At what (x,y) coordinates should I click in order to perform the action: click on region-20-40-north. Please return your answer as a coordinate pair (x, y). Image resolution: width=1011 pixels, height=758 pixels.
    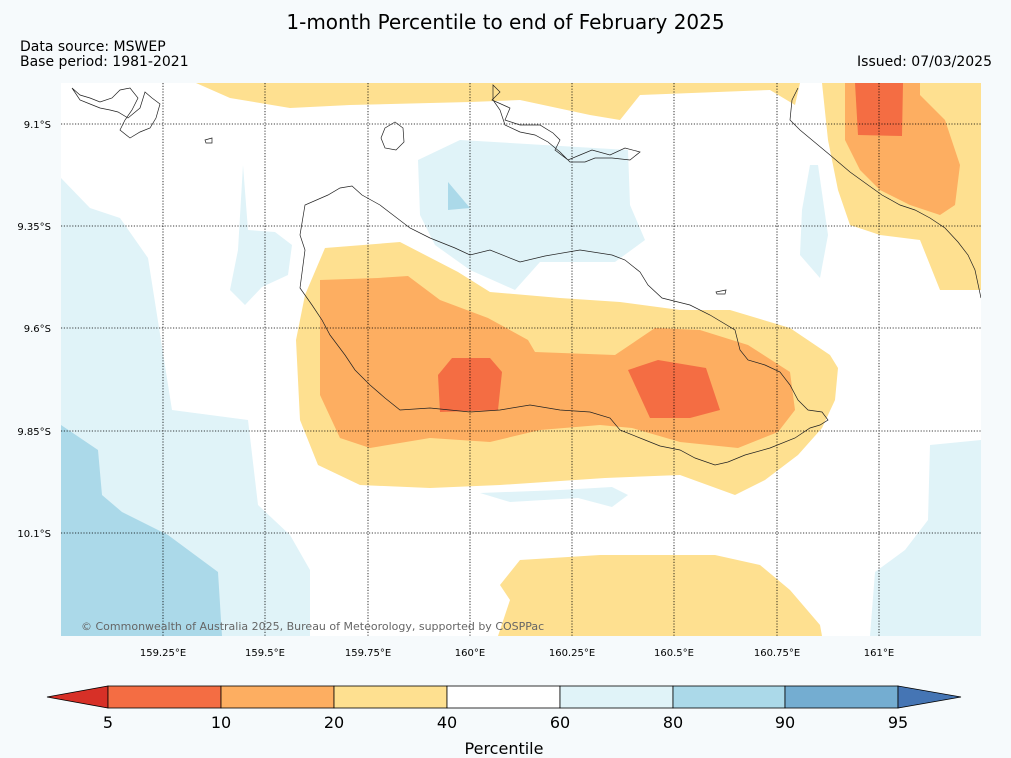
    Looking at the image, I should click on (588, 101).